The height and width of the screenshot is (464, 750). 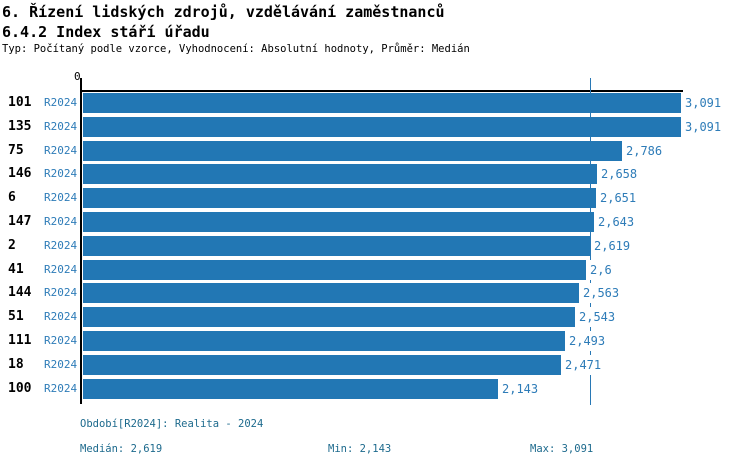 What do you see at coordinates (20, 221) in the screenshot?
I see `row-category-label: 147` at bounding box center [20, 221].